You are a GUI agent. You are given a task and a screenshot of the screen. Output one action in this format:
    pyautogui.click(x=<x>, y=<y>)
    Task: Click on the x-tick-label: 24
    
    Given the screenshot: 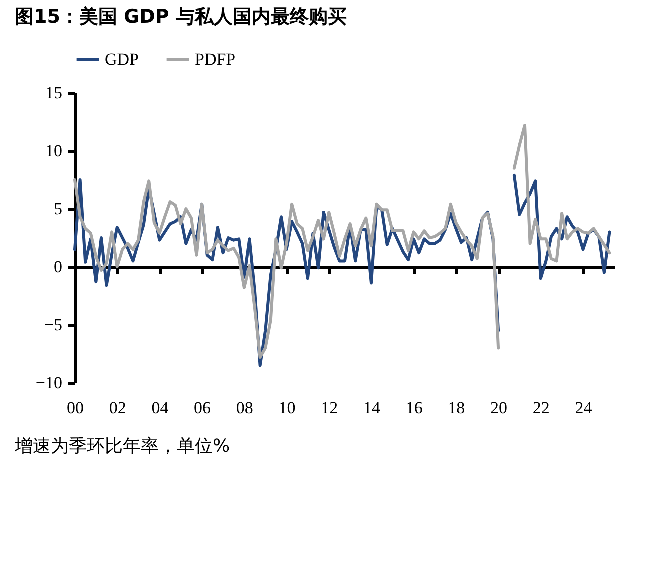 What is the action you would take?
    pyautogui.click(x=584, y=408)
    